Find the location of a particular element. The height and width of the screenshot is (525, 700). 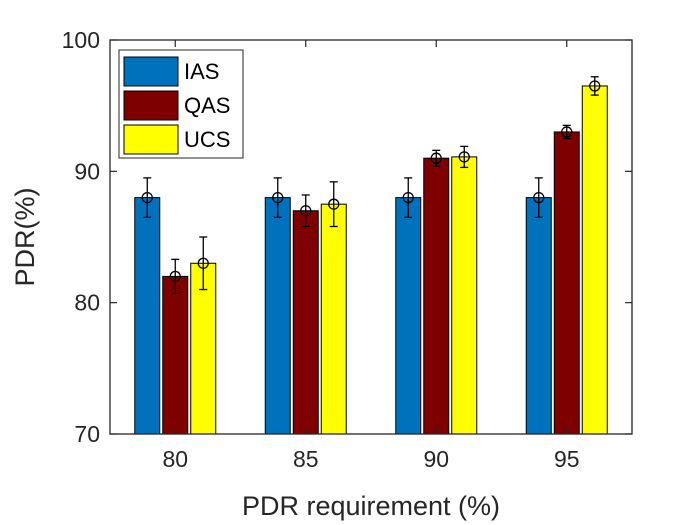

legend-swatch-ucs is located at coordinates (151, 139).